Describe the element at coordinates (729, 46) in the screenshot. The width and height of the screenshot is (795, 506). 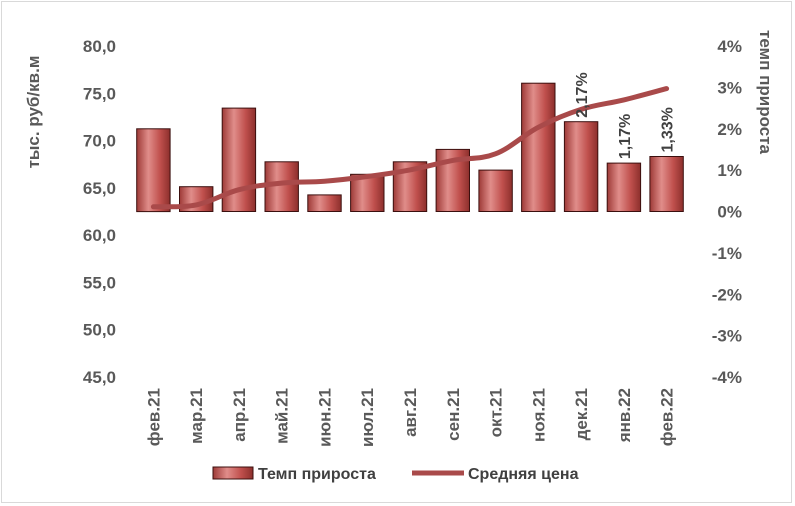
I see `right-tick-label: 4%` at that location.